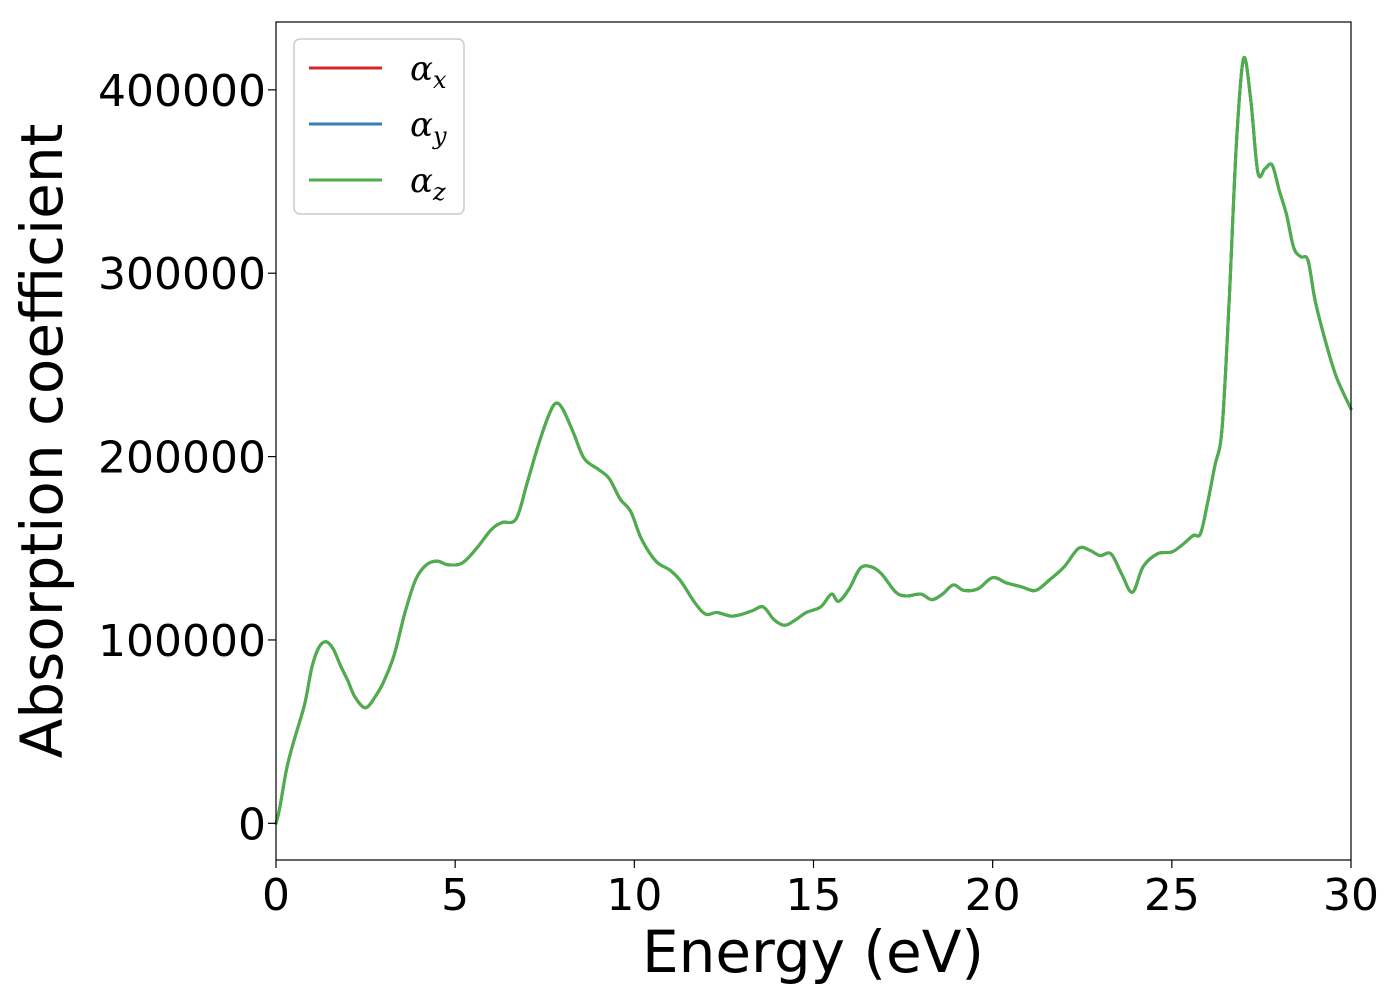 The height and width of the screenshot is (1000, 1400). Describe the element at coordinates (1351, 895) in the screenshot. I see `x-tick-label: 30` at that location.